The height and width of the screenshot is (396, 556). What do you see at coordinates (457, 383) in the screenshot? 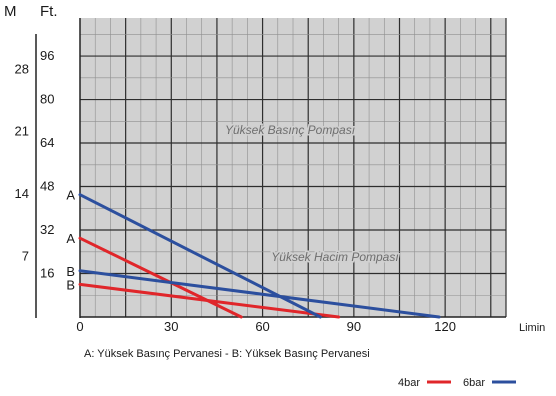
I see `legend: 4bar 6bar` at bounding box center [457, 383].